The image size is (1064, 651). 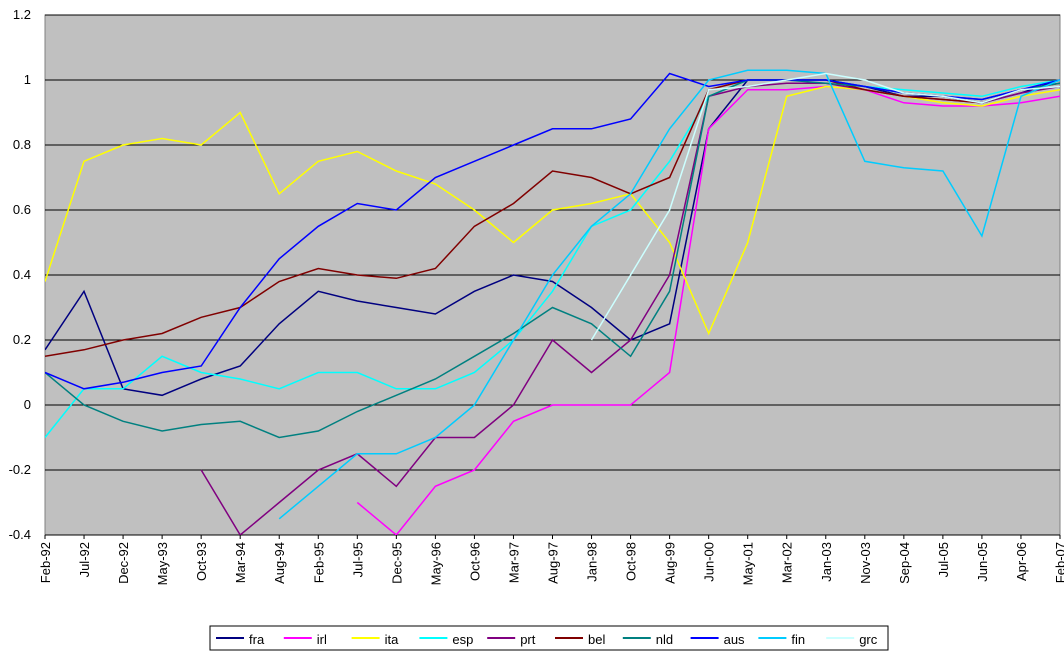 I want to click on x-tick-label: Jun-05, so click(x=982, y=562).